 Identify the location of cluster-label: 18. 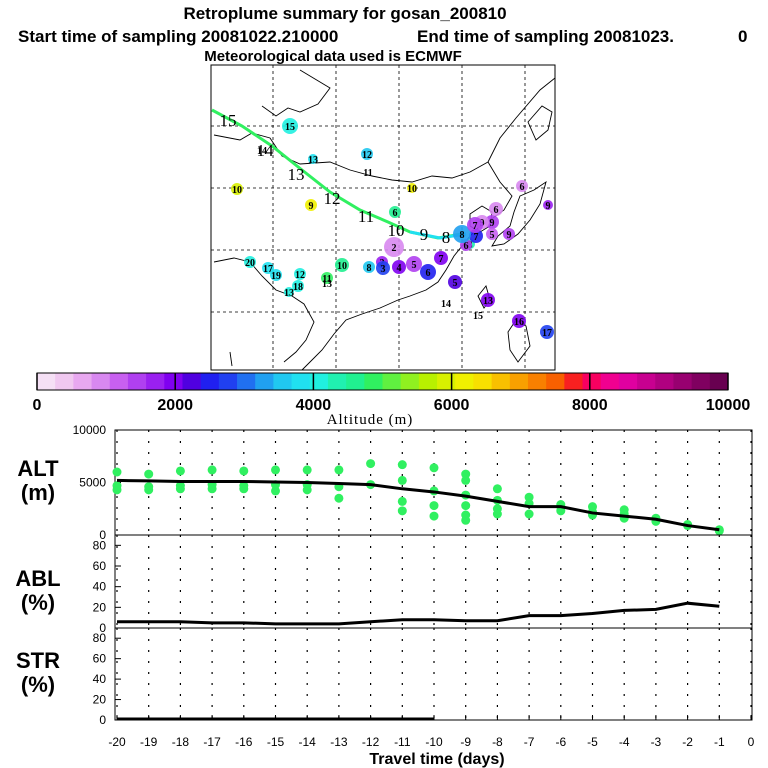
(298, 287).